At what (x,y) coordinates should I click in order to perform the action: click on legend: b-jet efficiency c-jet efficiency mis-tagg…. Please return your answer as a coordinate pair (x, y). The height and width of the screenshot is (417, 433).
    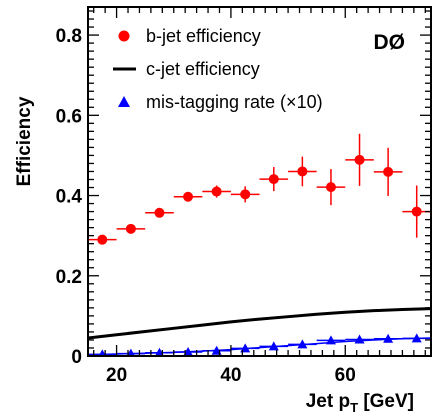
    Looking at the image, I should click on (218, 69).